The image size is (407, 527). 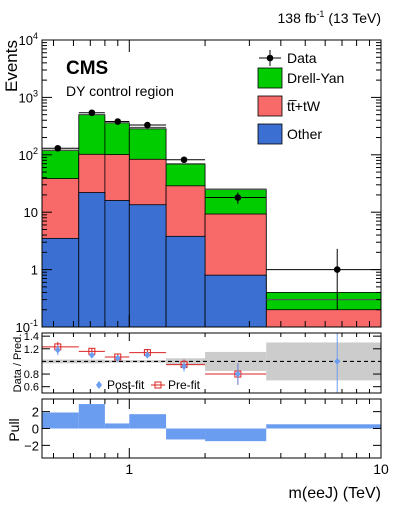 What do you see at coordinates (304, 106) in the screenshot?
I see `legend-label-2: tt̅+tW` at bounding box center [304, 106].